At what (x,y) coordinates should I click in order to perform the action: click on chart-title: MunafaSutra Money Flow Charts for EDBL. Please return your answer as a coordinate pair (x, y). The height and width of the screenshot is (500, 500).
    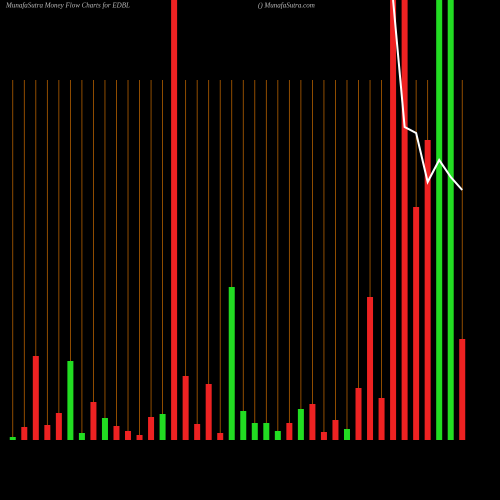
    Looking at the image, I should click on (67, 6).